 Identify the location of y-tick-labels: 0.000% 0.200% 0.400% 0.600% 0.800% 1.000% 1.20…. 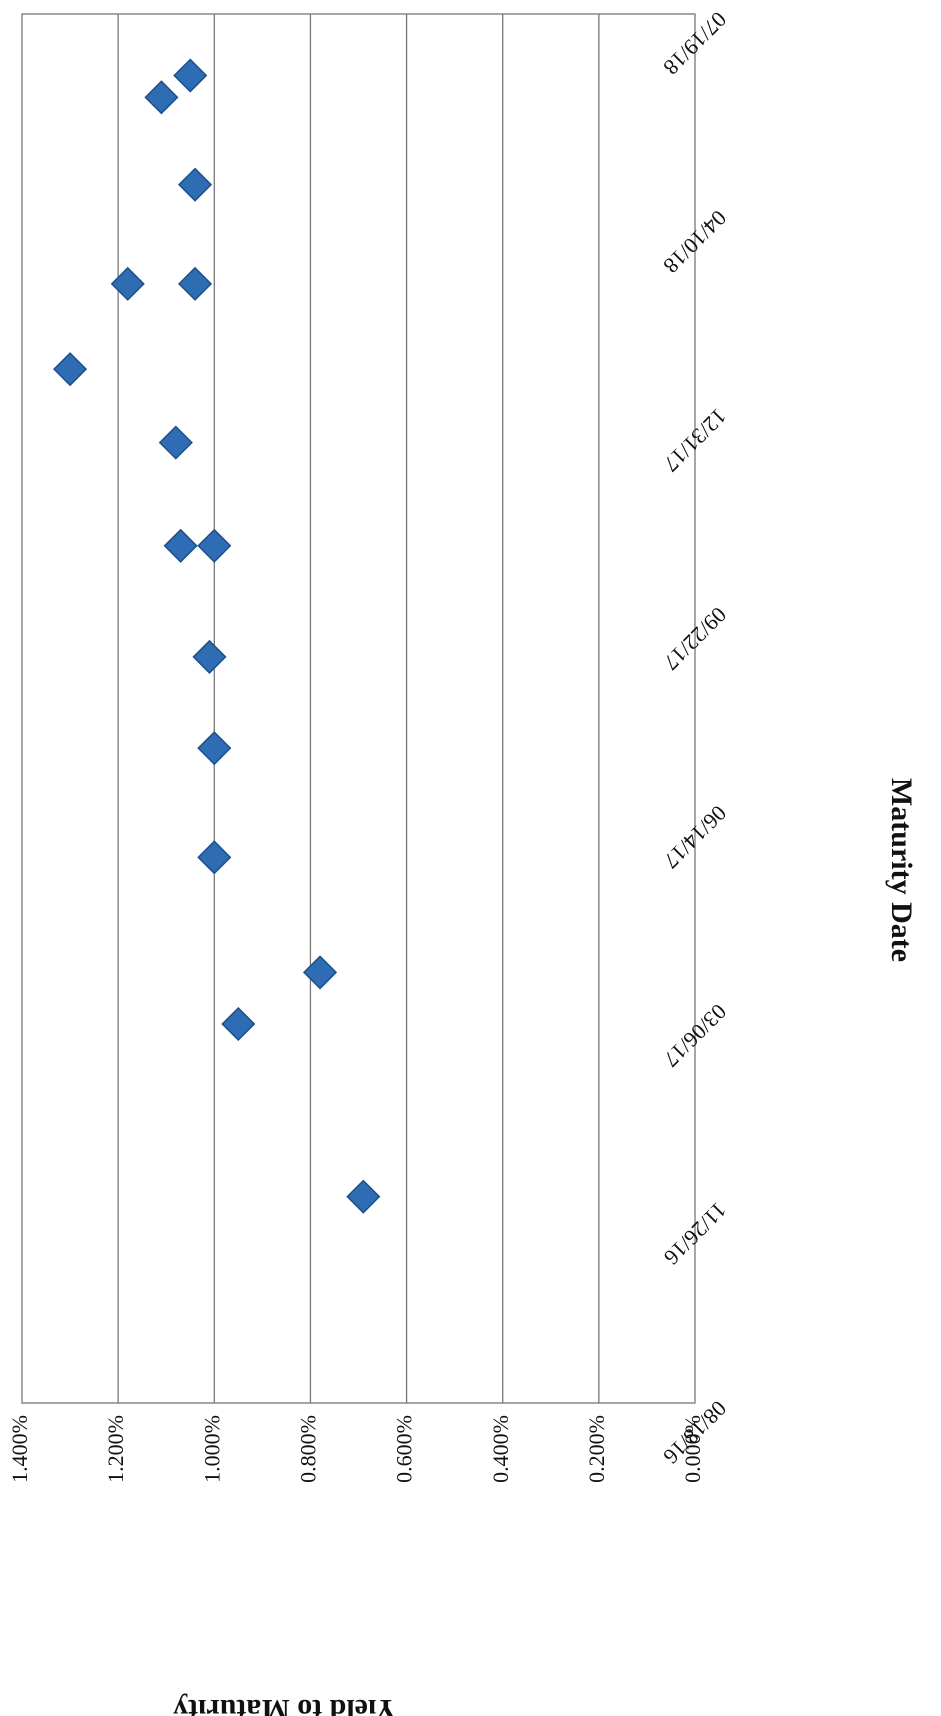
(356, 1449).